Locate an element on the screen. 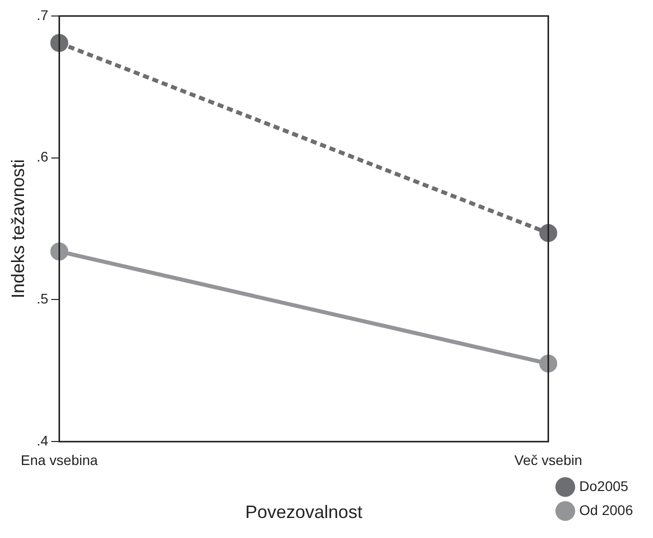 This screenshot has height=538, width=653. y-tick-label: .4 is located at coordinates (42, 440).